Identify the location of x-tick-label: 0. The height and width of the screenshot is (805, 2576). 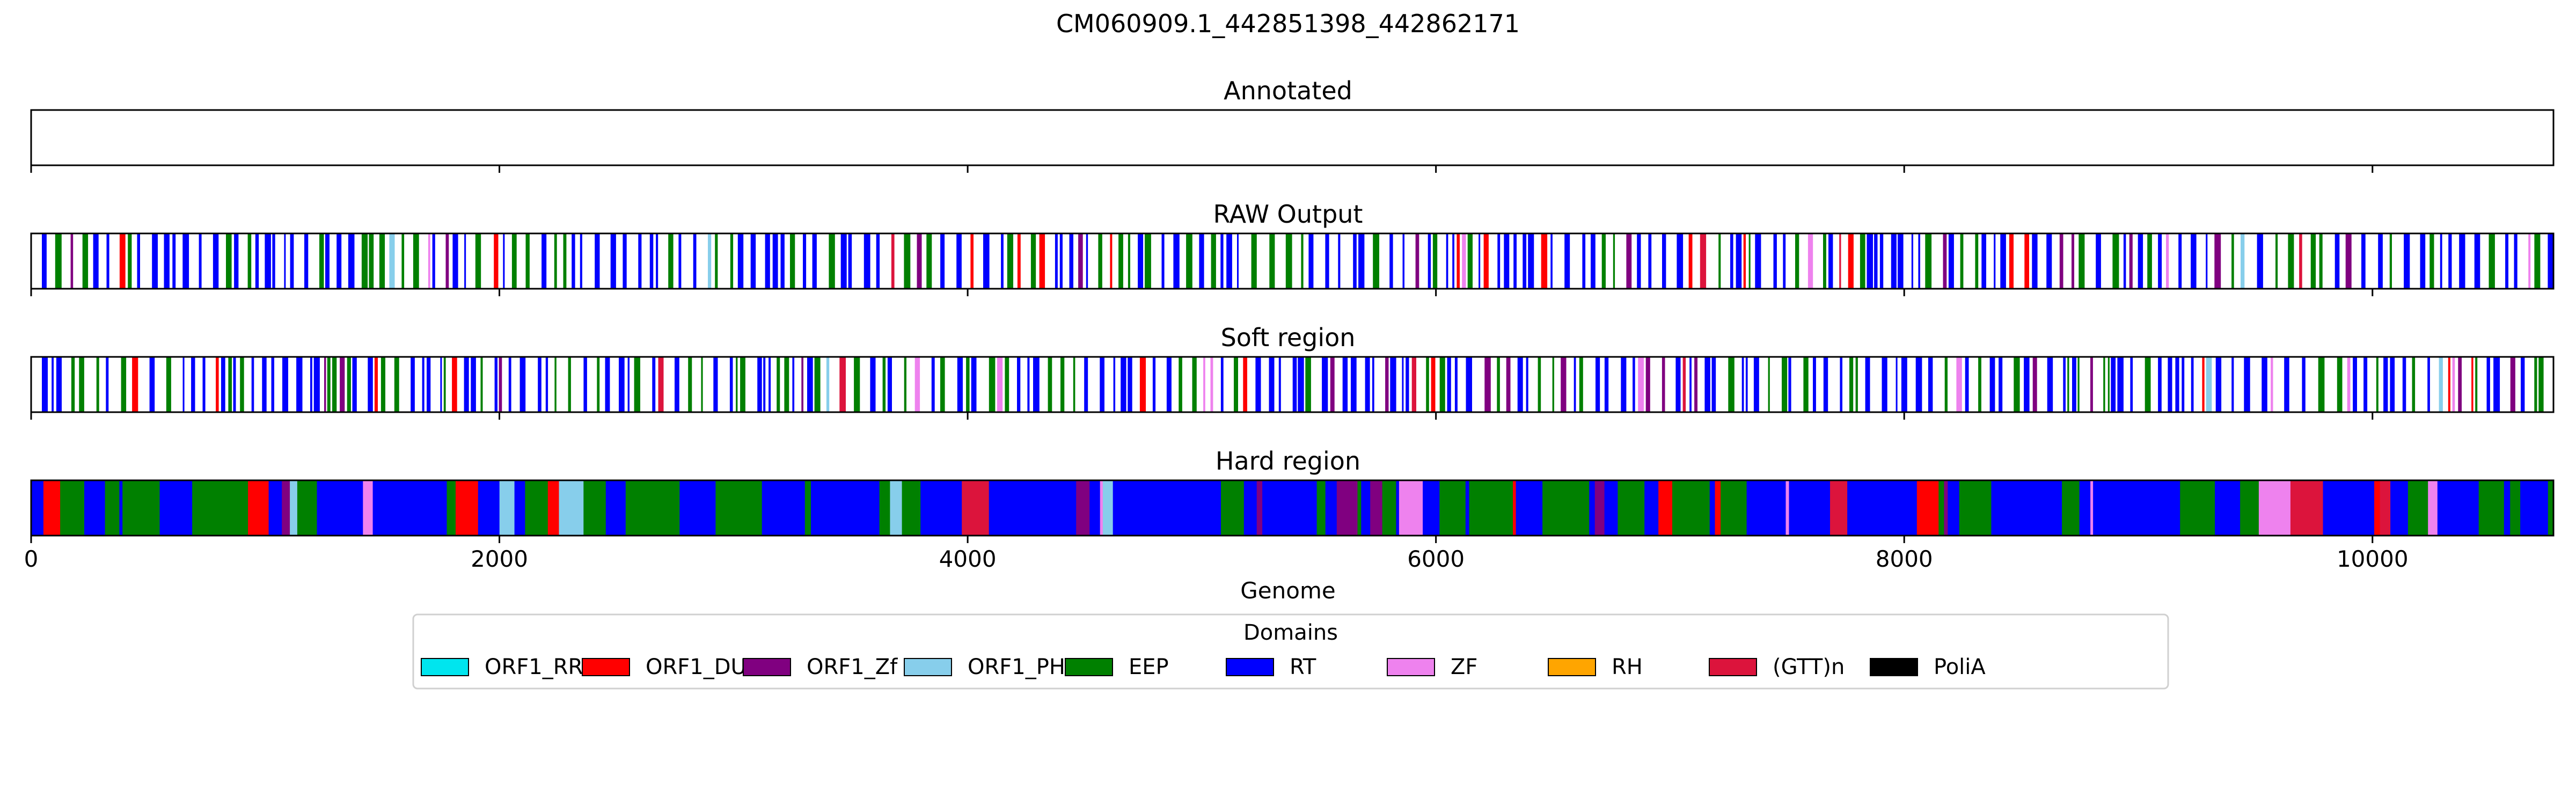
(31, 559).